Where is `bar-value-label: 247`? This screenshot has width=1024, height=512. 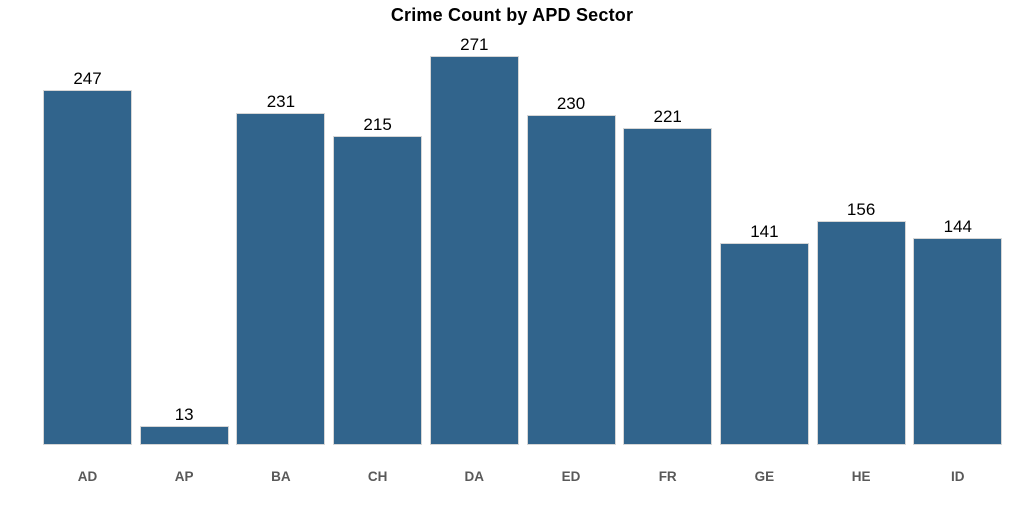
bar-value-label: 247 is located at coordinates (87, 79).